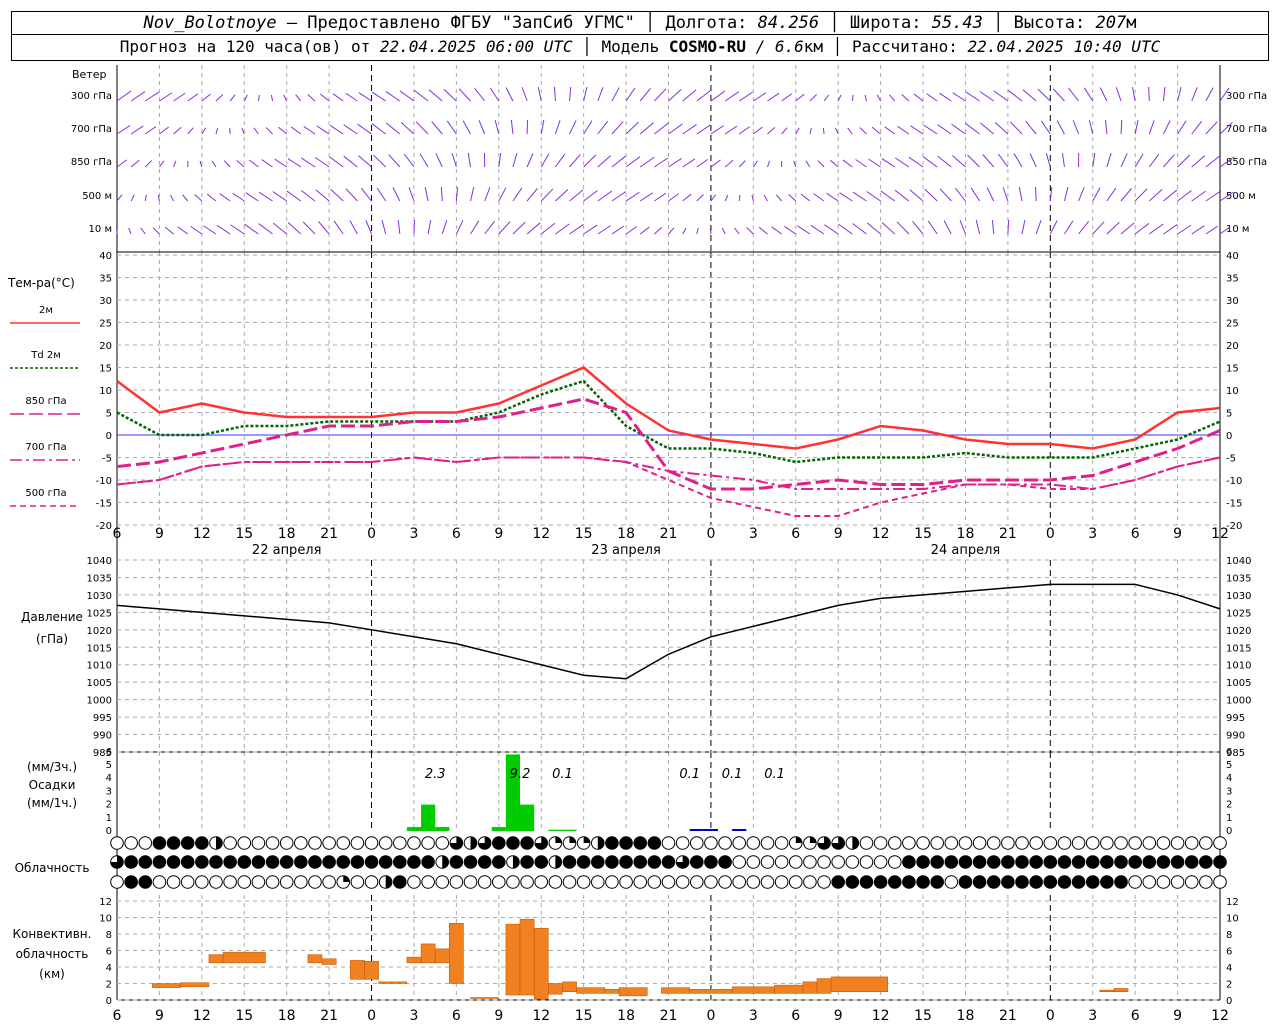 The width and height of the screenshot is (1280, 1024). Describe the element at coordinates (109, 436) in the screenshot. I see `temp-tick-label: 0` at that location.